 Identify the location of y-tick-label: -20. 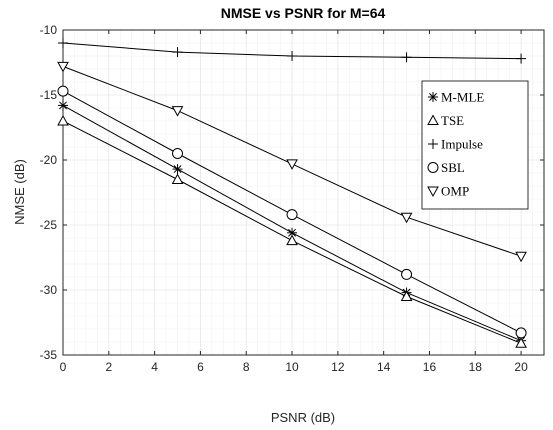
(49, 160).